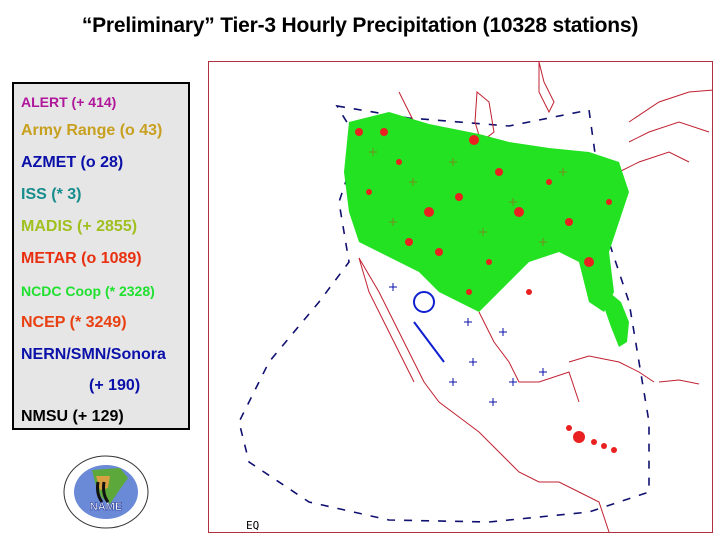 The height and width of the screenshot is (540, 720). I want to click on legend-item-nern-count: (+ 190), so click(115, 385).